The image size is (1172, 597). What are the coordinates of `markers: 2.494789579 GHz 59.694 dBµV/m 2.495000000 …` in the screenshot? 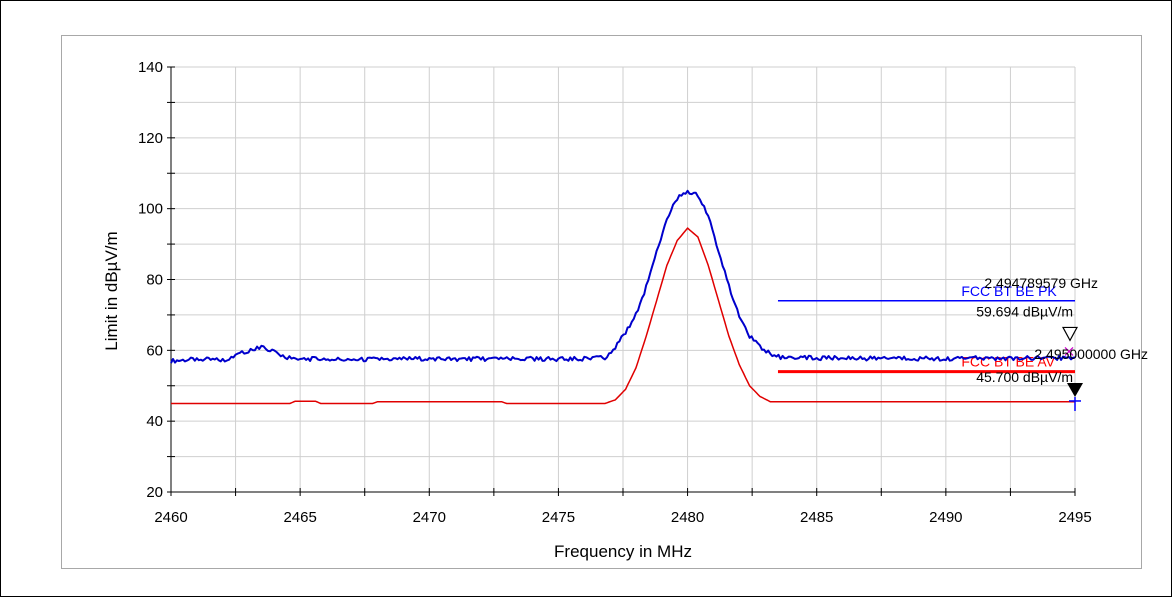 It's located at (1062, 343).